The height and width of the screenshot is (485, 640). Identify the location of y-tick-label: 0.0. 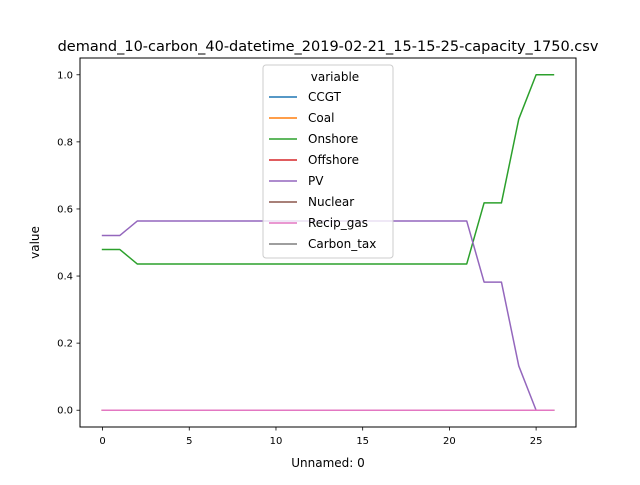
(65, 411).